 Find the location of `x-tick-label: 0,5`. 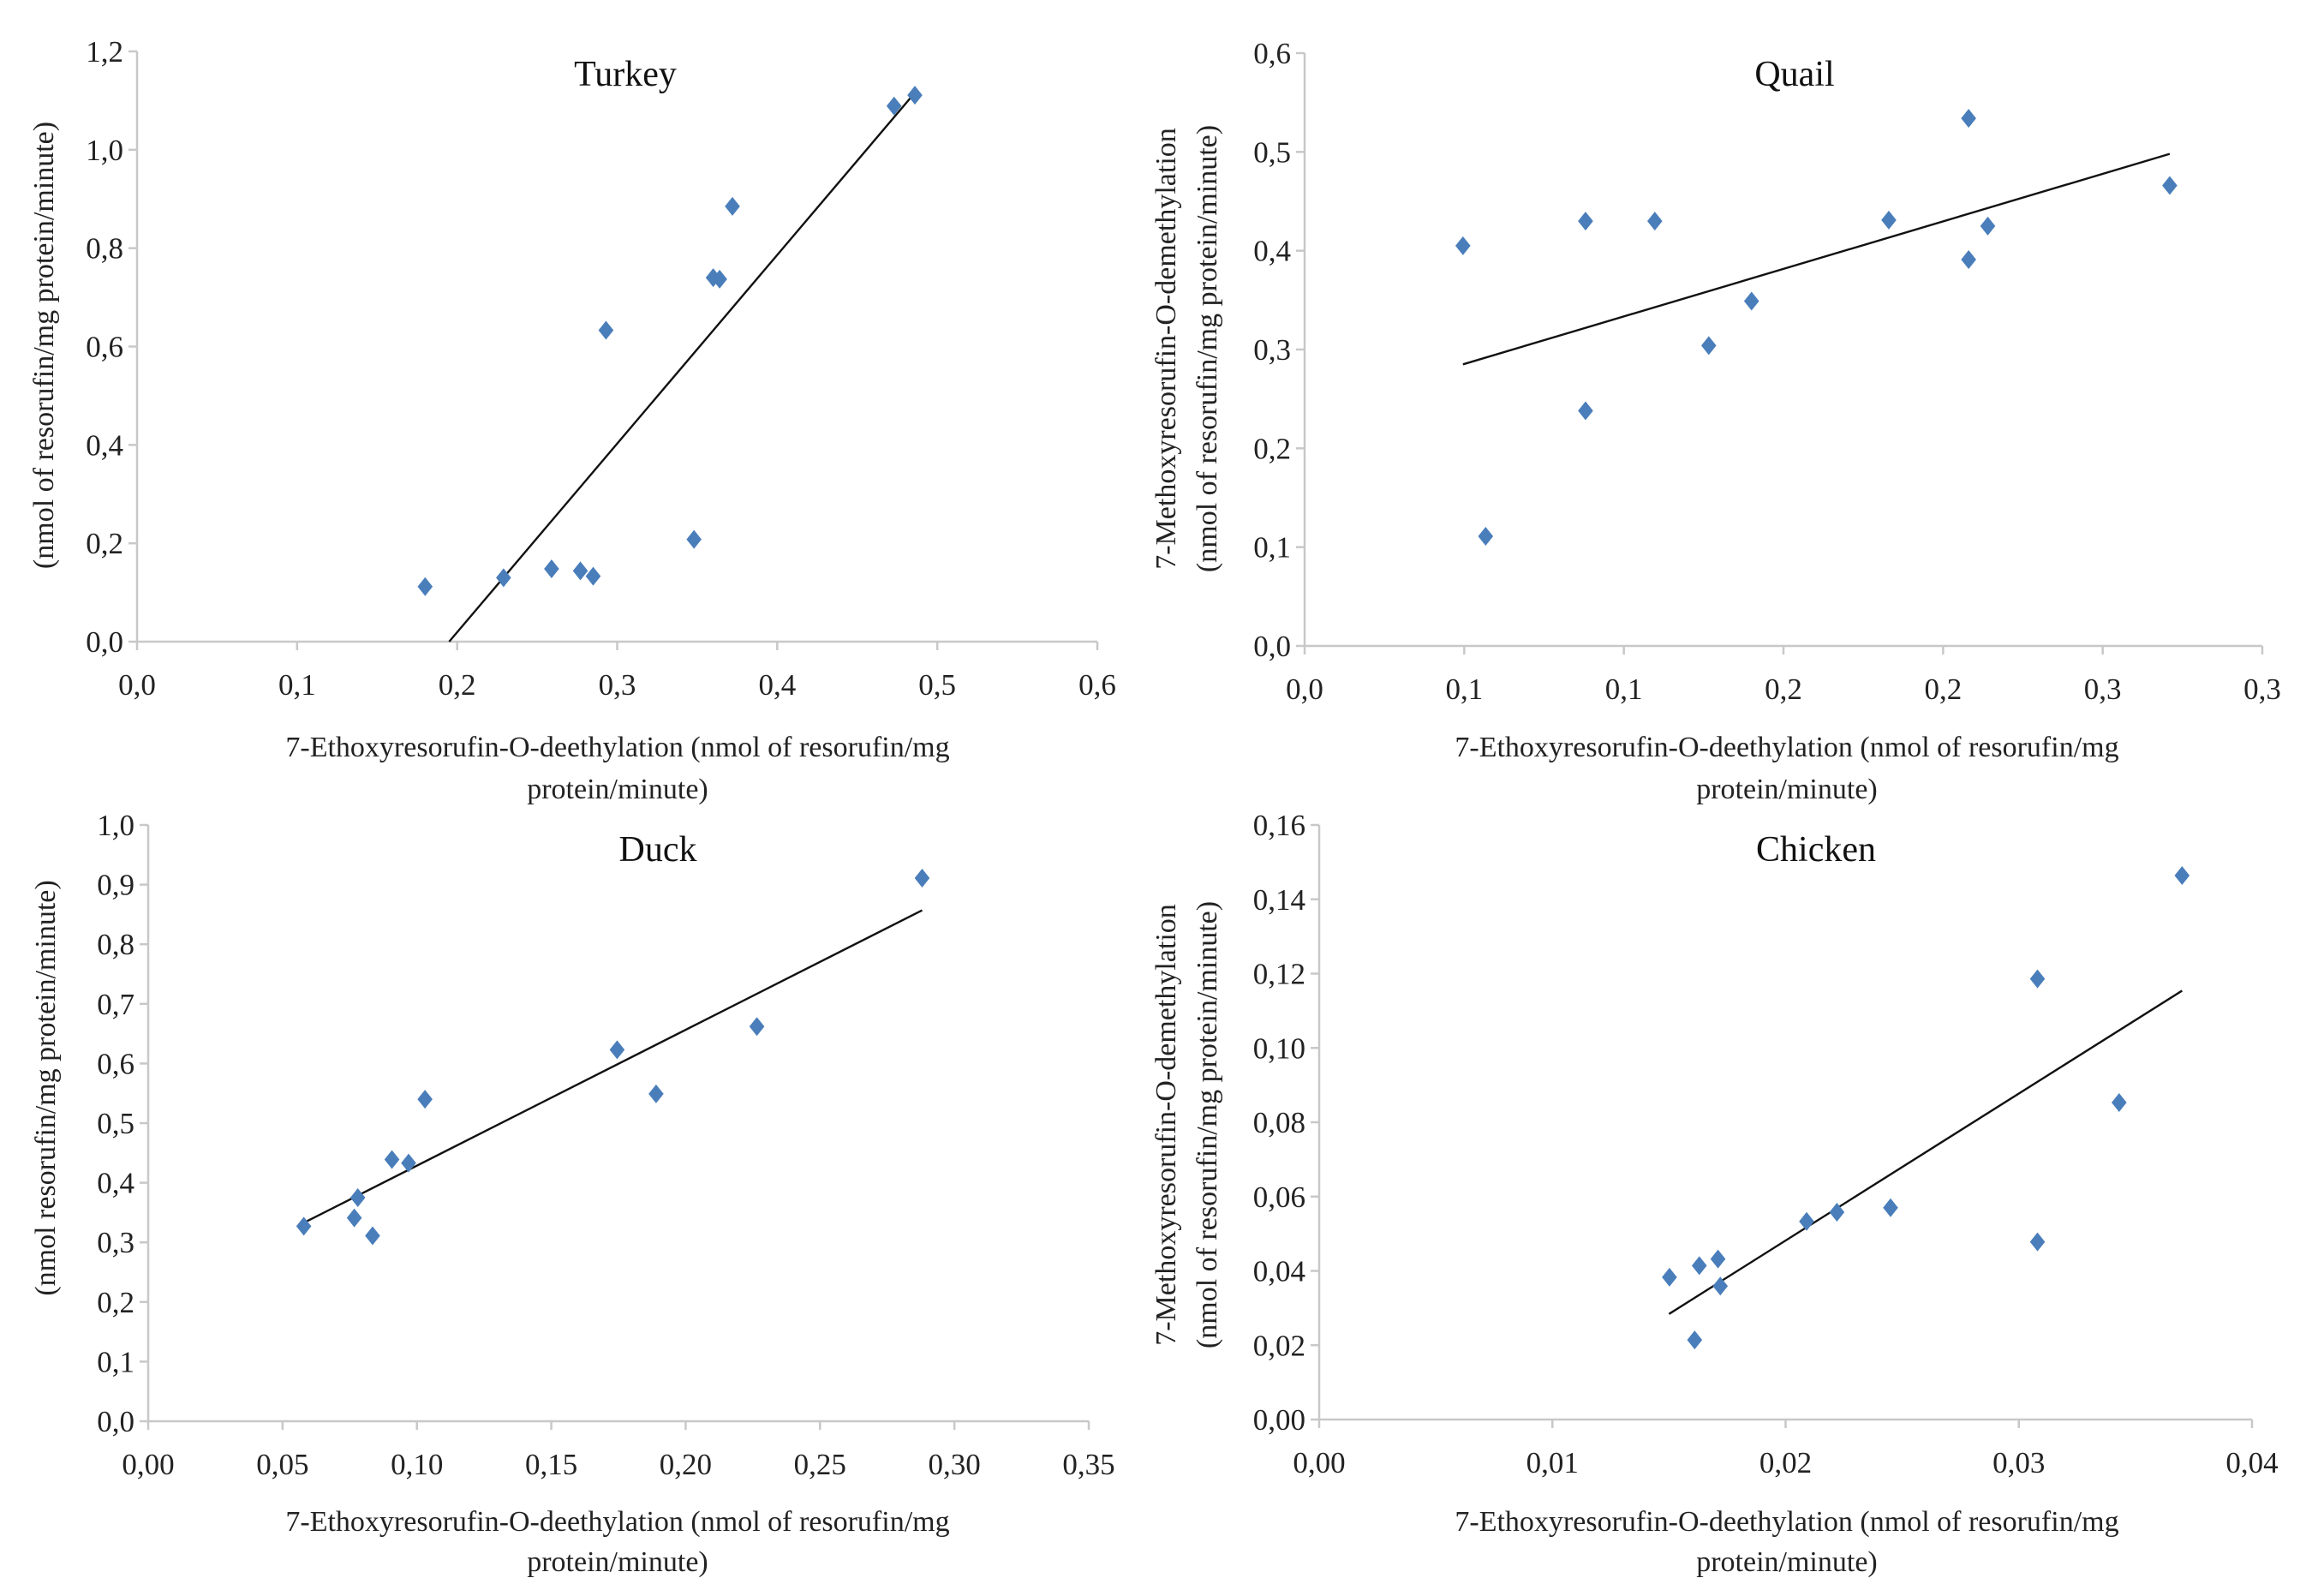

x-tick-label: 0,5 is located at coordinates (937, 685).